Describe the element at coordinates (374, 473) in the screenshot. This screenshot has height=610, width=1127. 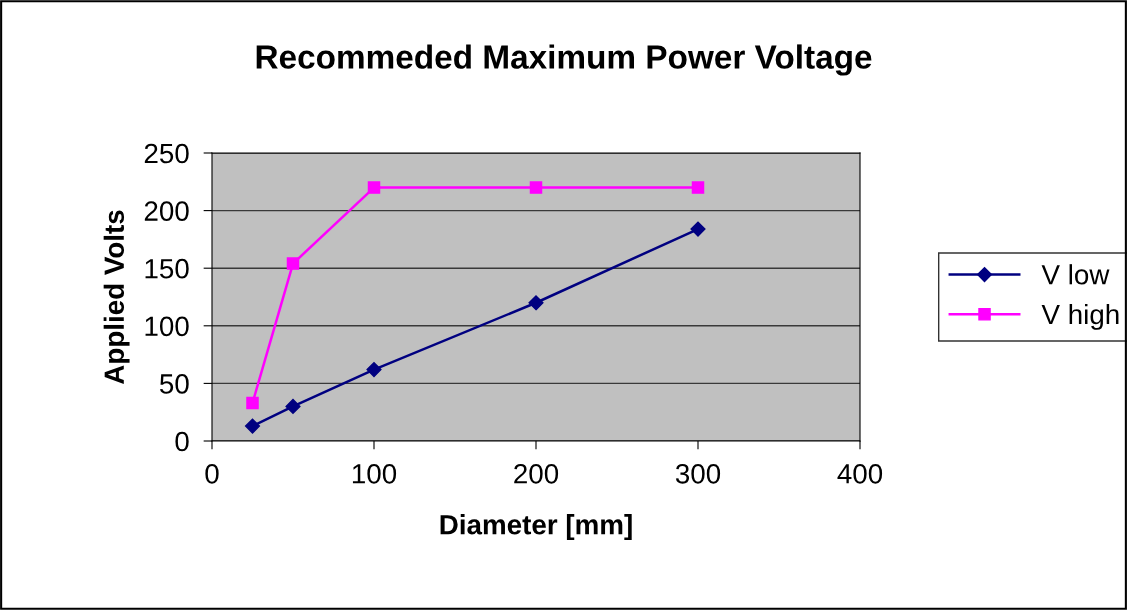
I see `x-tick-label: 100` at that location.